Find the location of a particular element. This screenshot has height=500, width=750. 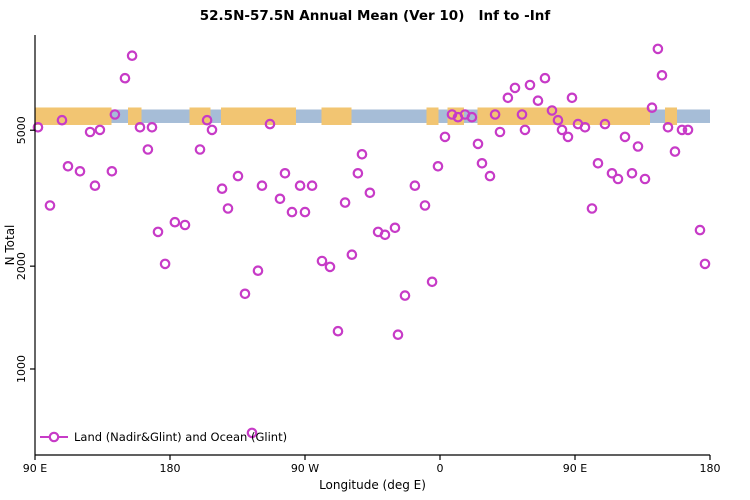

x-axis-label: Longitude (deg E) is located at coordinates (372, 485).